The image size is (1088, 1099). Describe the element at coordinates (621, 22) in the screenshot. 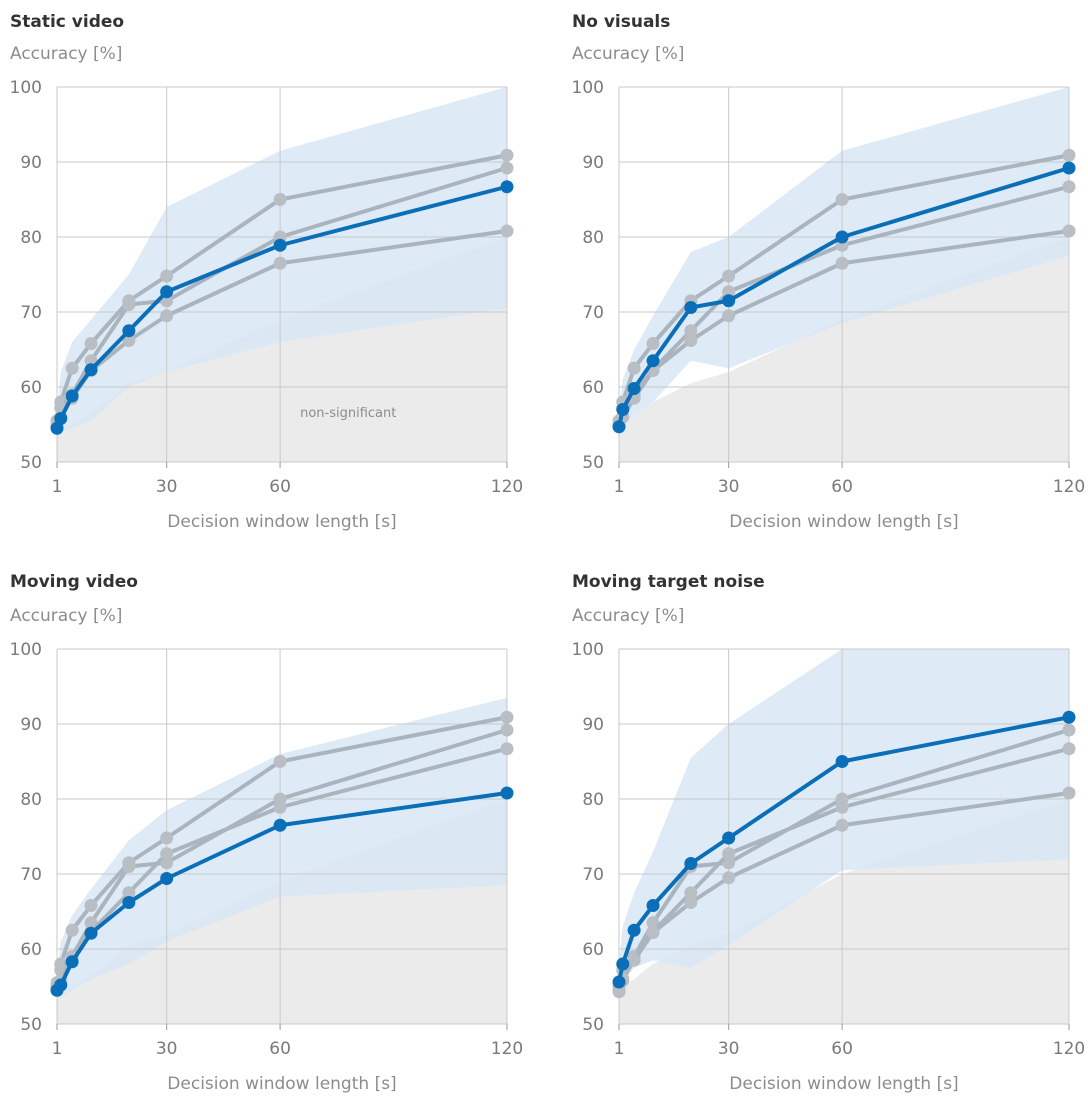

I see `panel-title: No visuals` at that location.